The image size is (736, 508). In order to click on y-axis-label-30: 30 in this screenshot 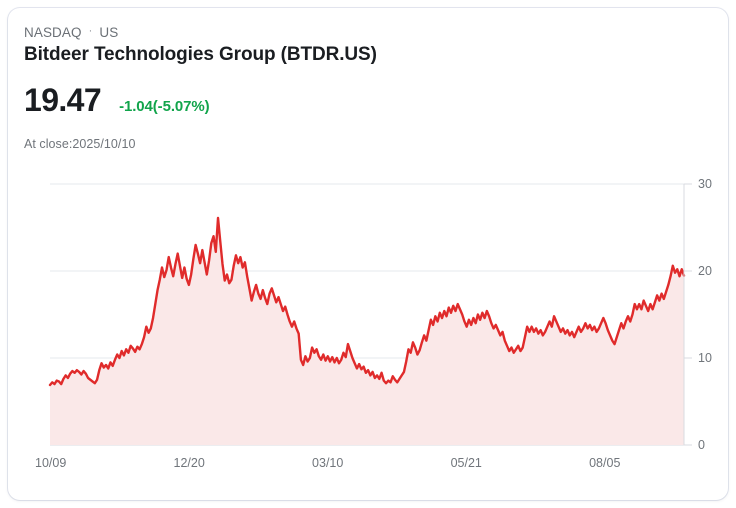, I will do `click(705, 184)`.